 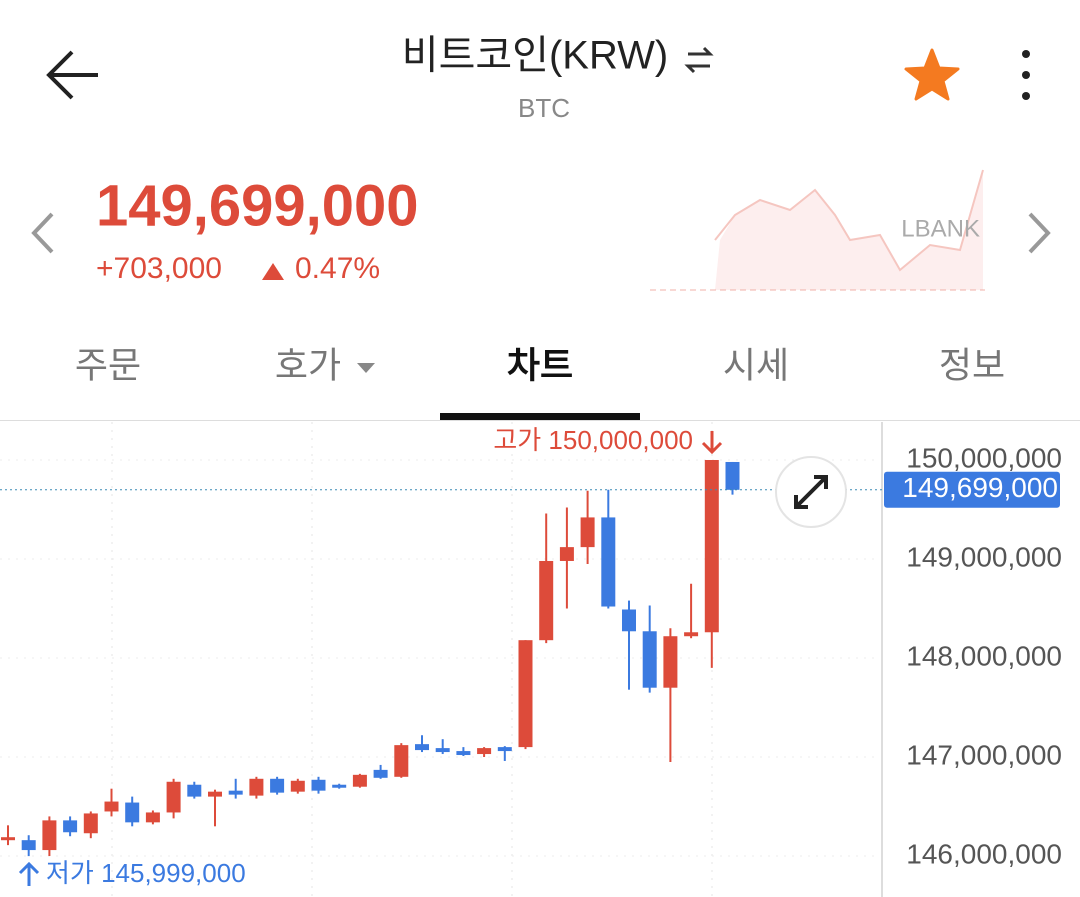 I want to click on mini-chart, so click(x=849, y=230).